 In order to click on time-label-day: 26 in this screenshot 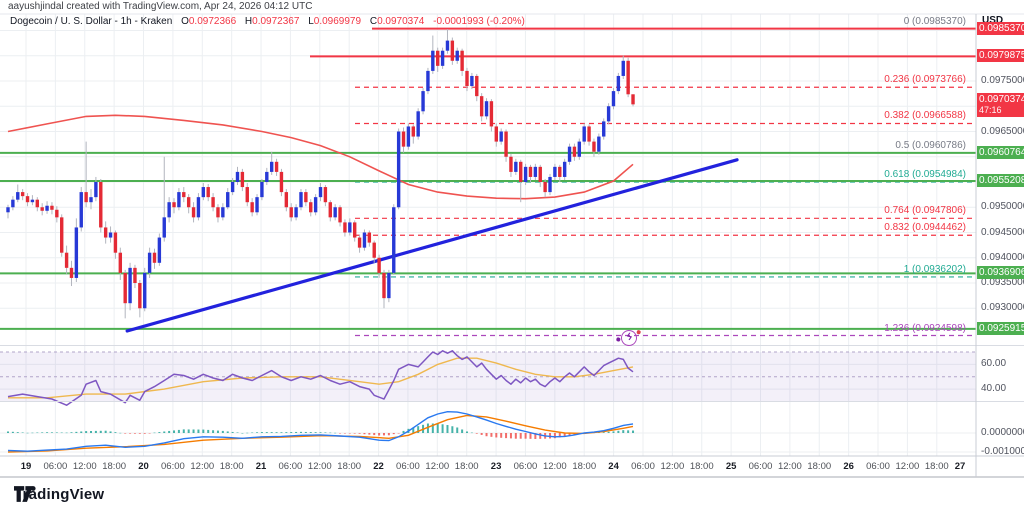, I will do `click(848, 466)`.